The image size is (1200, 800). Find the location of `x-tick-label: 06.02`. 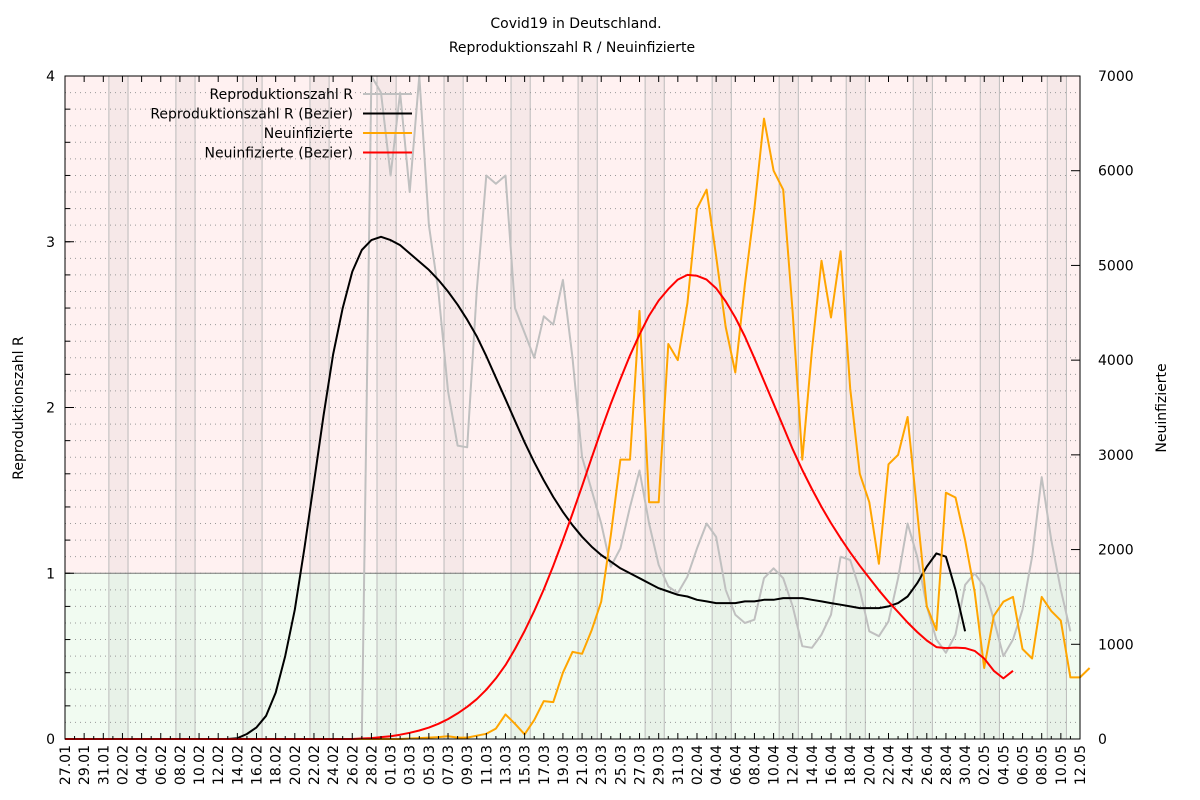

x-tick-label: 06.02 is located at coordinates (162, 765).